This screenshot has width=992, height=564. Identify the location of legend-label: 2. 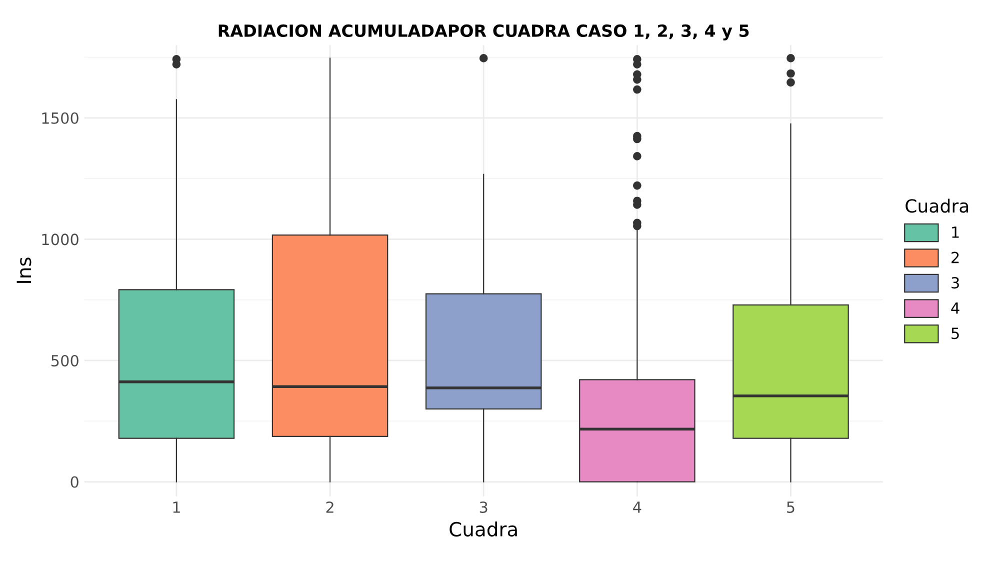
(955, 258).